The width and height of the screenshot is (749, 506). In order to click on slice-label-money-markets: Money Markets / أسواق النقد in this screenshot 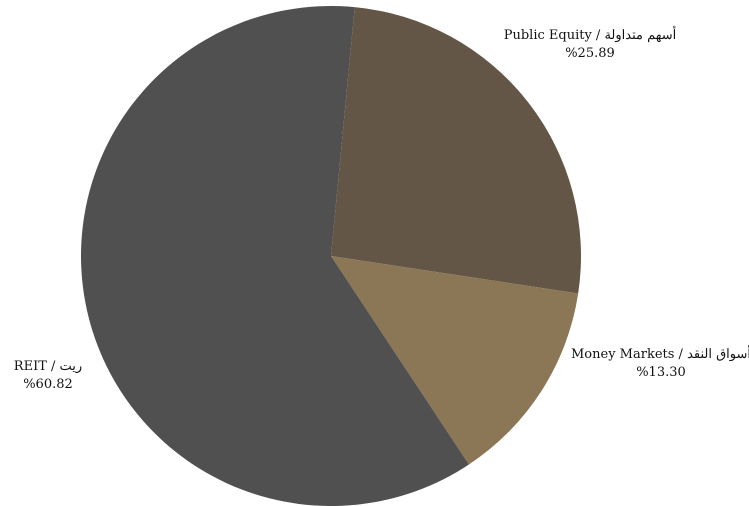, I will do `click(660, 353)`.